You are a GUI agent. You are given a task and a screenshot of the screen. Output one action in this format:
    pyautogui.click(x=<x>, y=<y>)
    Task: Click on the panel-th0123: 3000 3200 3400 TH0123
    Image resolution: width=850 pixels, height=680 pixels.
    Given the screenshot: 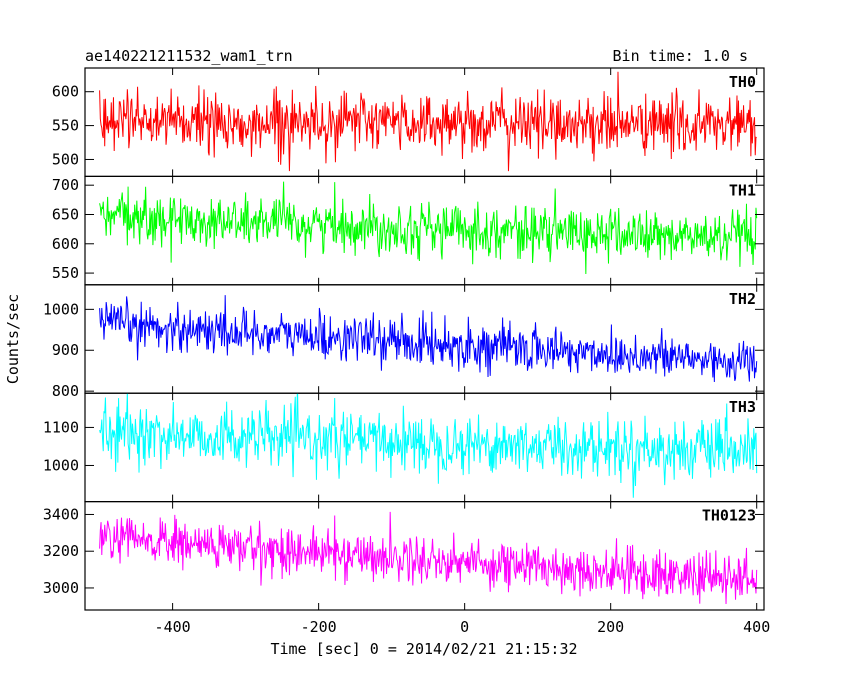 What is the action you would take?
    pyautogui.click(x=404, y=556)
    